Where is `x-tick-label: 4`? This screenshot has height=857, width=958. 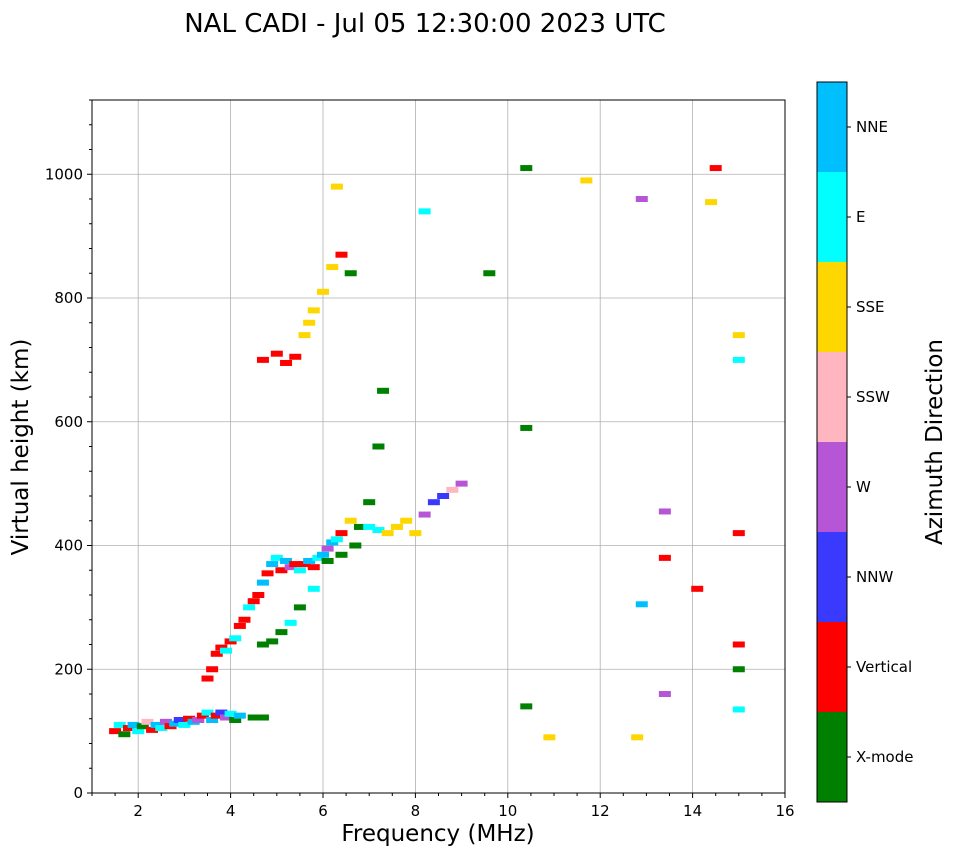 x-tick-label: 4 is located at coordinates (231, 811).